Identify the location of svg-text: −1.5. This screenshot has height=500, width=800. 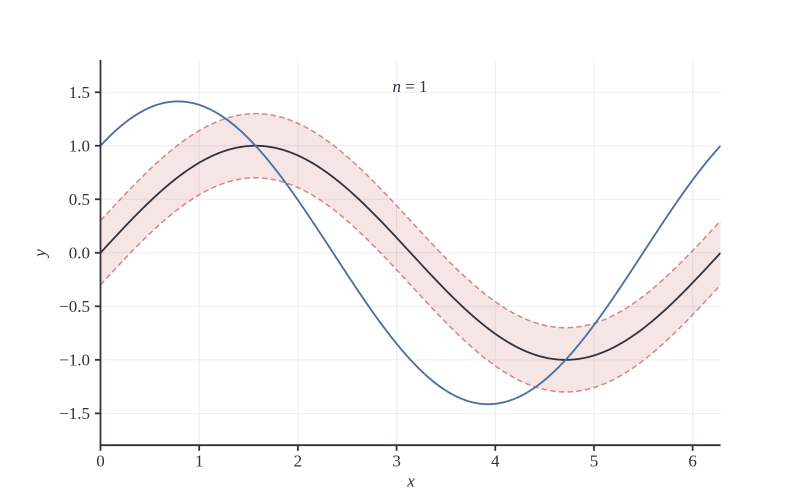
(74, 413).